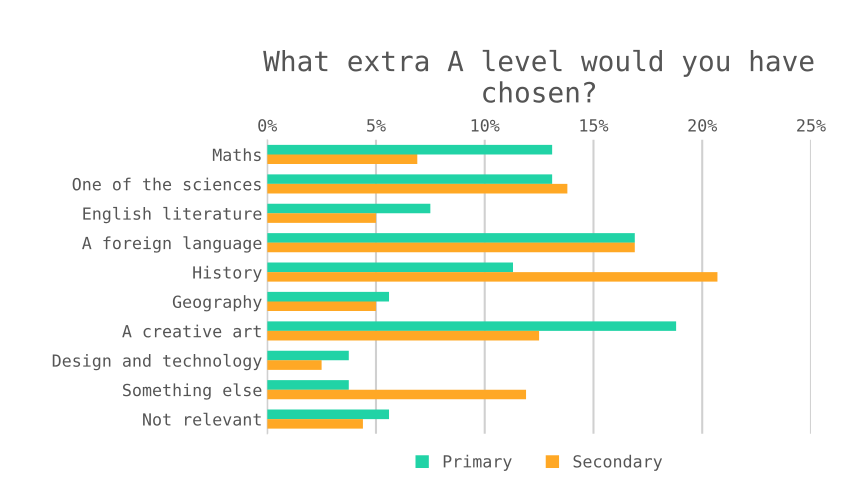 This screenshot has width=843, height=482. What do you see at coordinates (236, 155) in the screenshot?
I see `y-tick-label: Maths` at bounding box center [236, 155].